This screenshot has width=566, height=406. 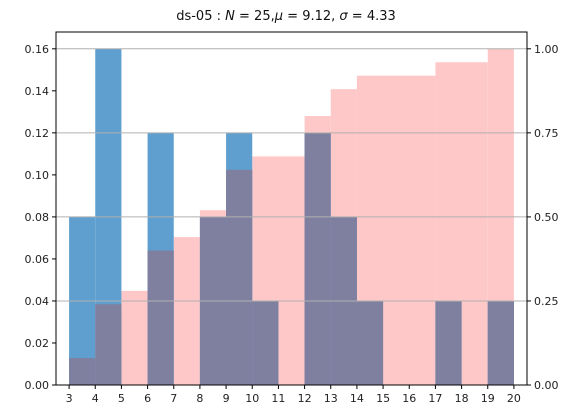 What do you see at coordinates (121, 398) in the screenshot?
I see `x-tick-label: 5` at bounding box center [121, 398].